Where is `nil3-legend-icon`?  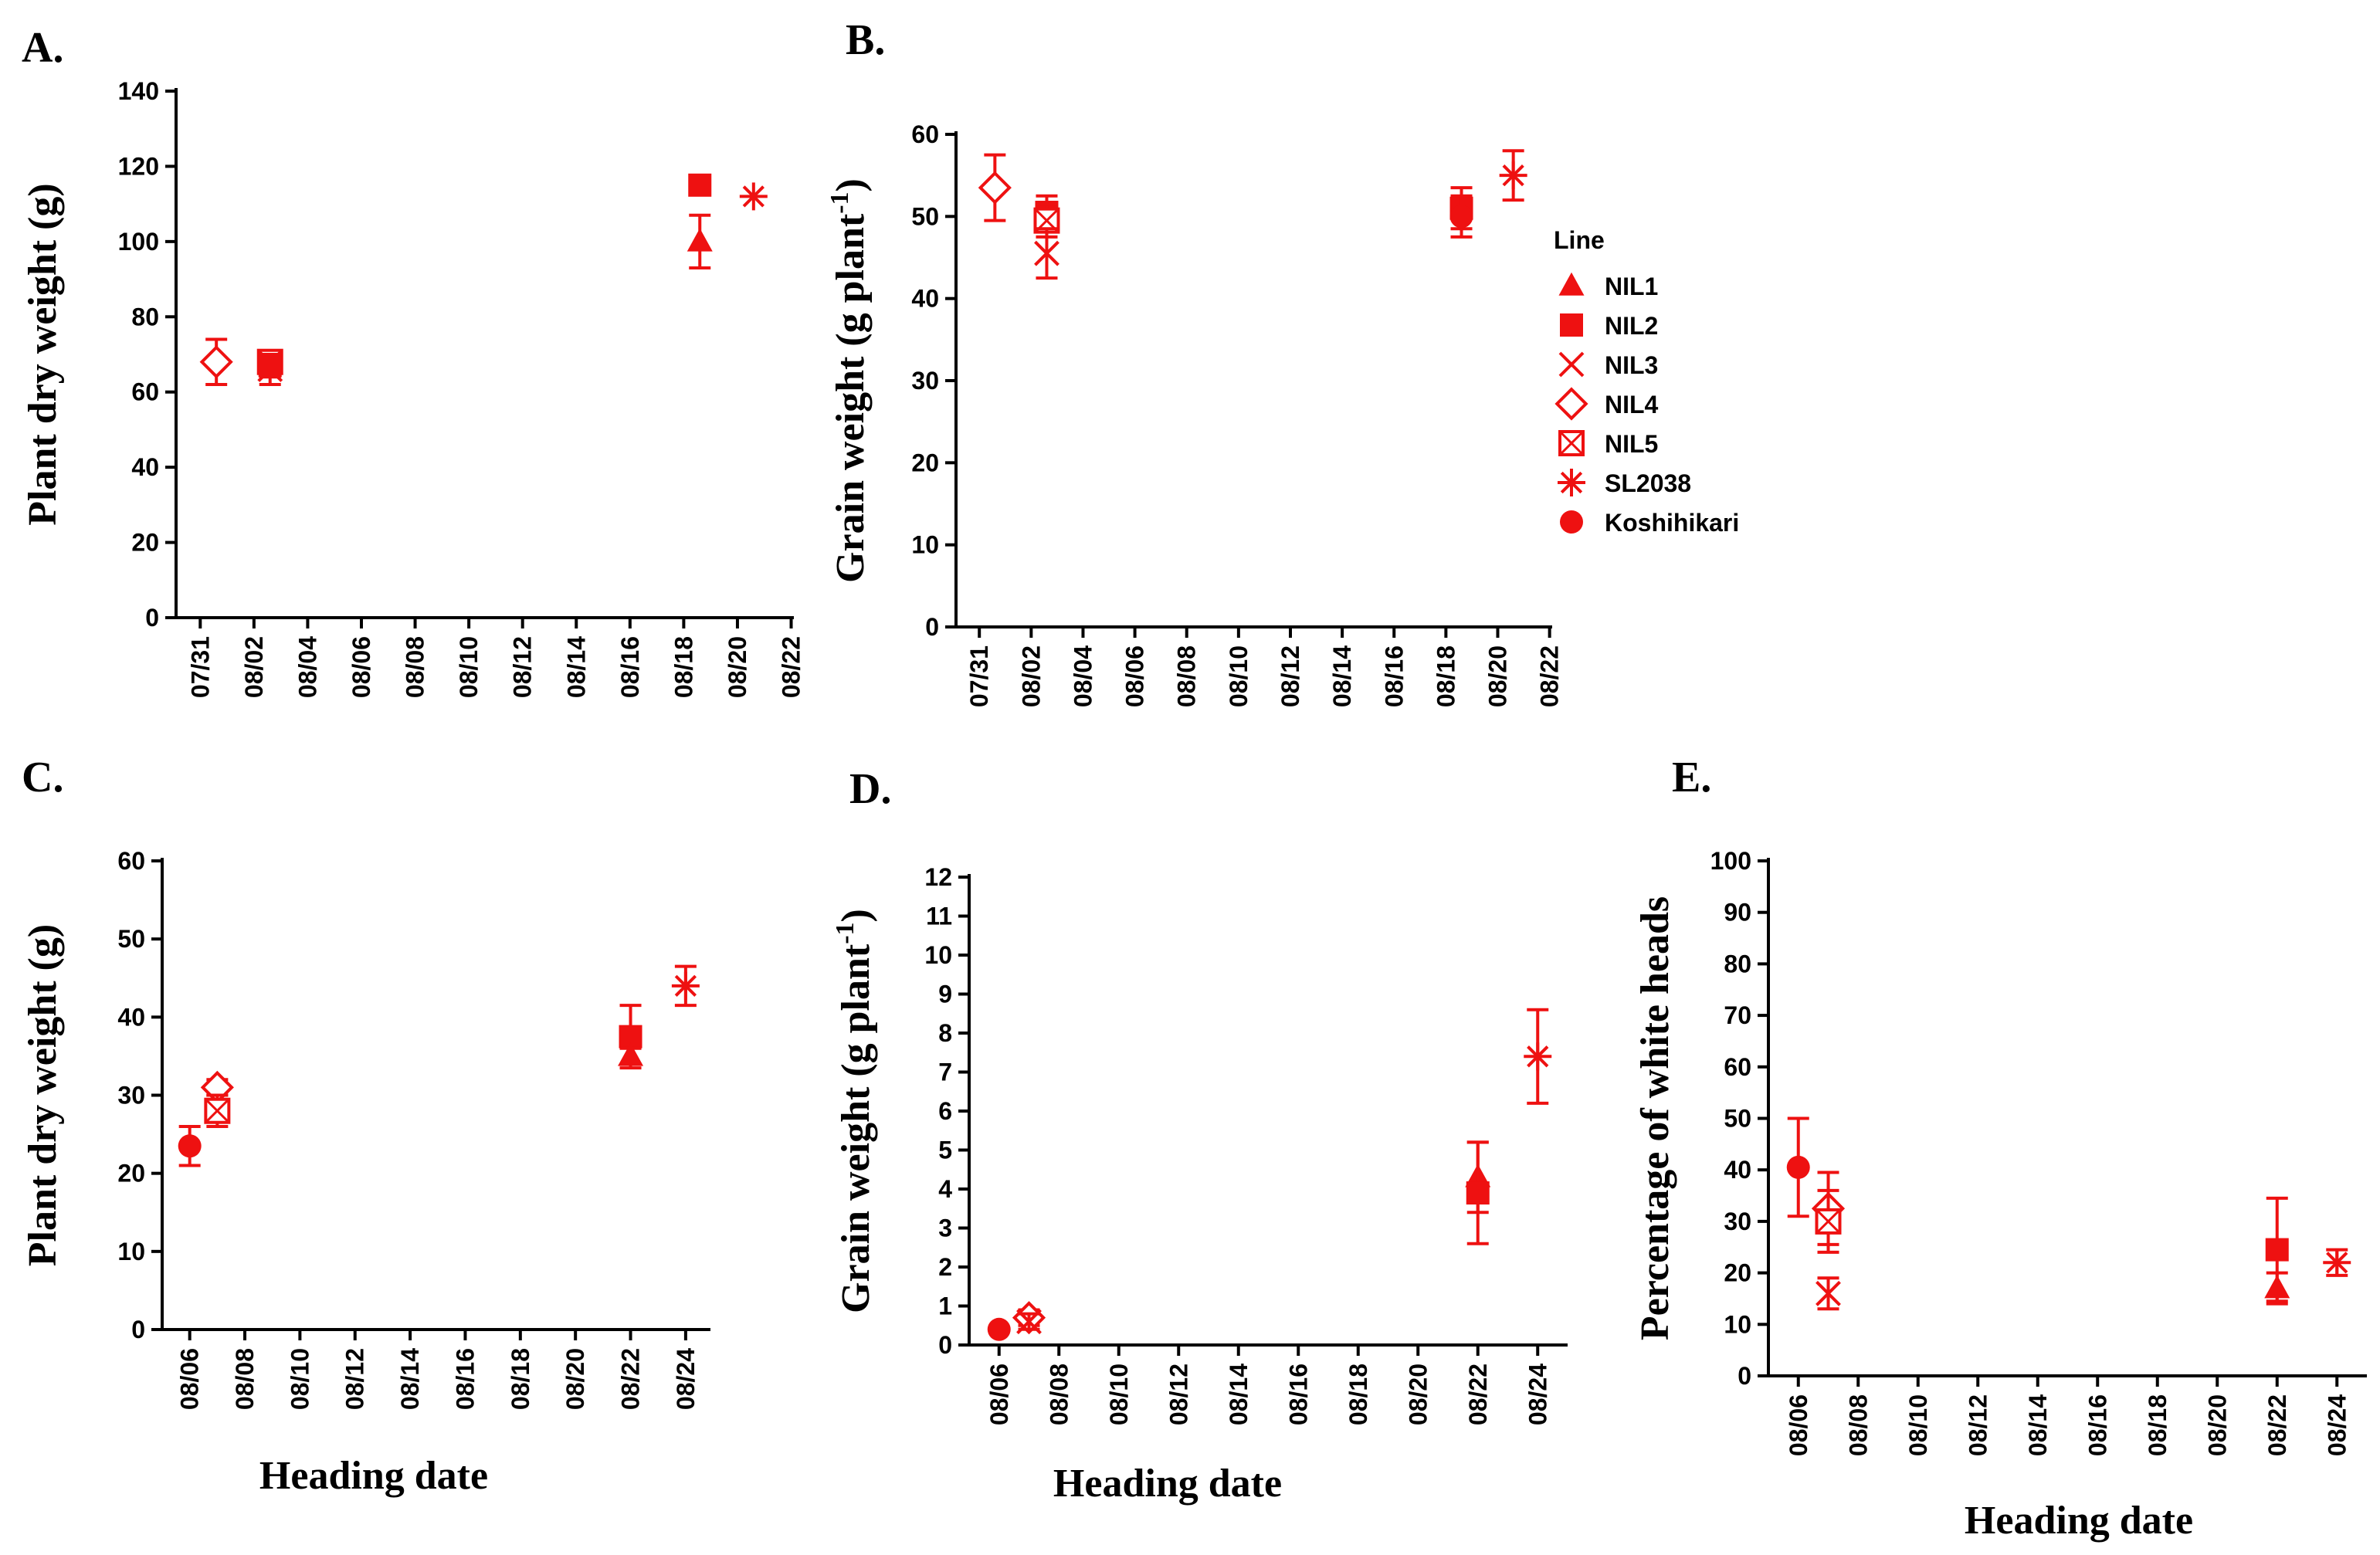 nil3-legend-icon is located at coordinates (1572, 364).